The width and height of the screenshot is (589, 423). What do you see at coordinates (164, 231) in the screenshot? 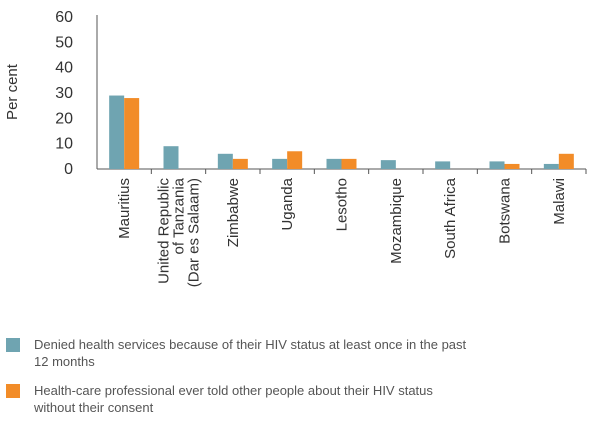
I see `x-category-label-line: United Republic` at bounding box center [164, 231].